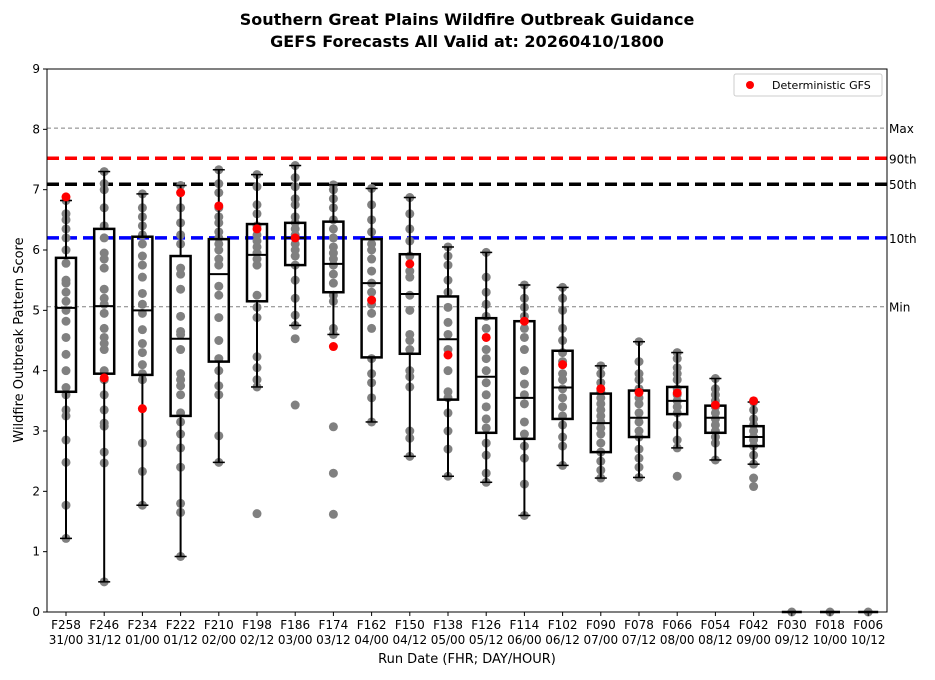 The height and width of the screenshot is (680, 935). I want to click on x-tick-label-time: 01/00, so click(142, 640).